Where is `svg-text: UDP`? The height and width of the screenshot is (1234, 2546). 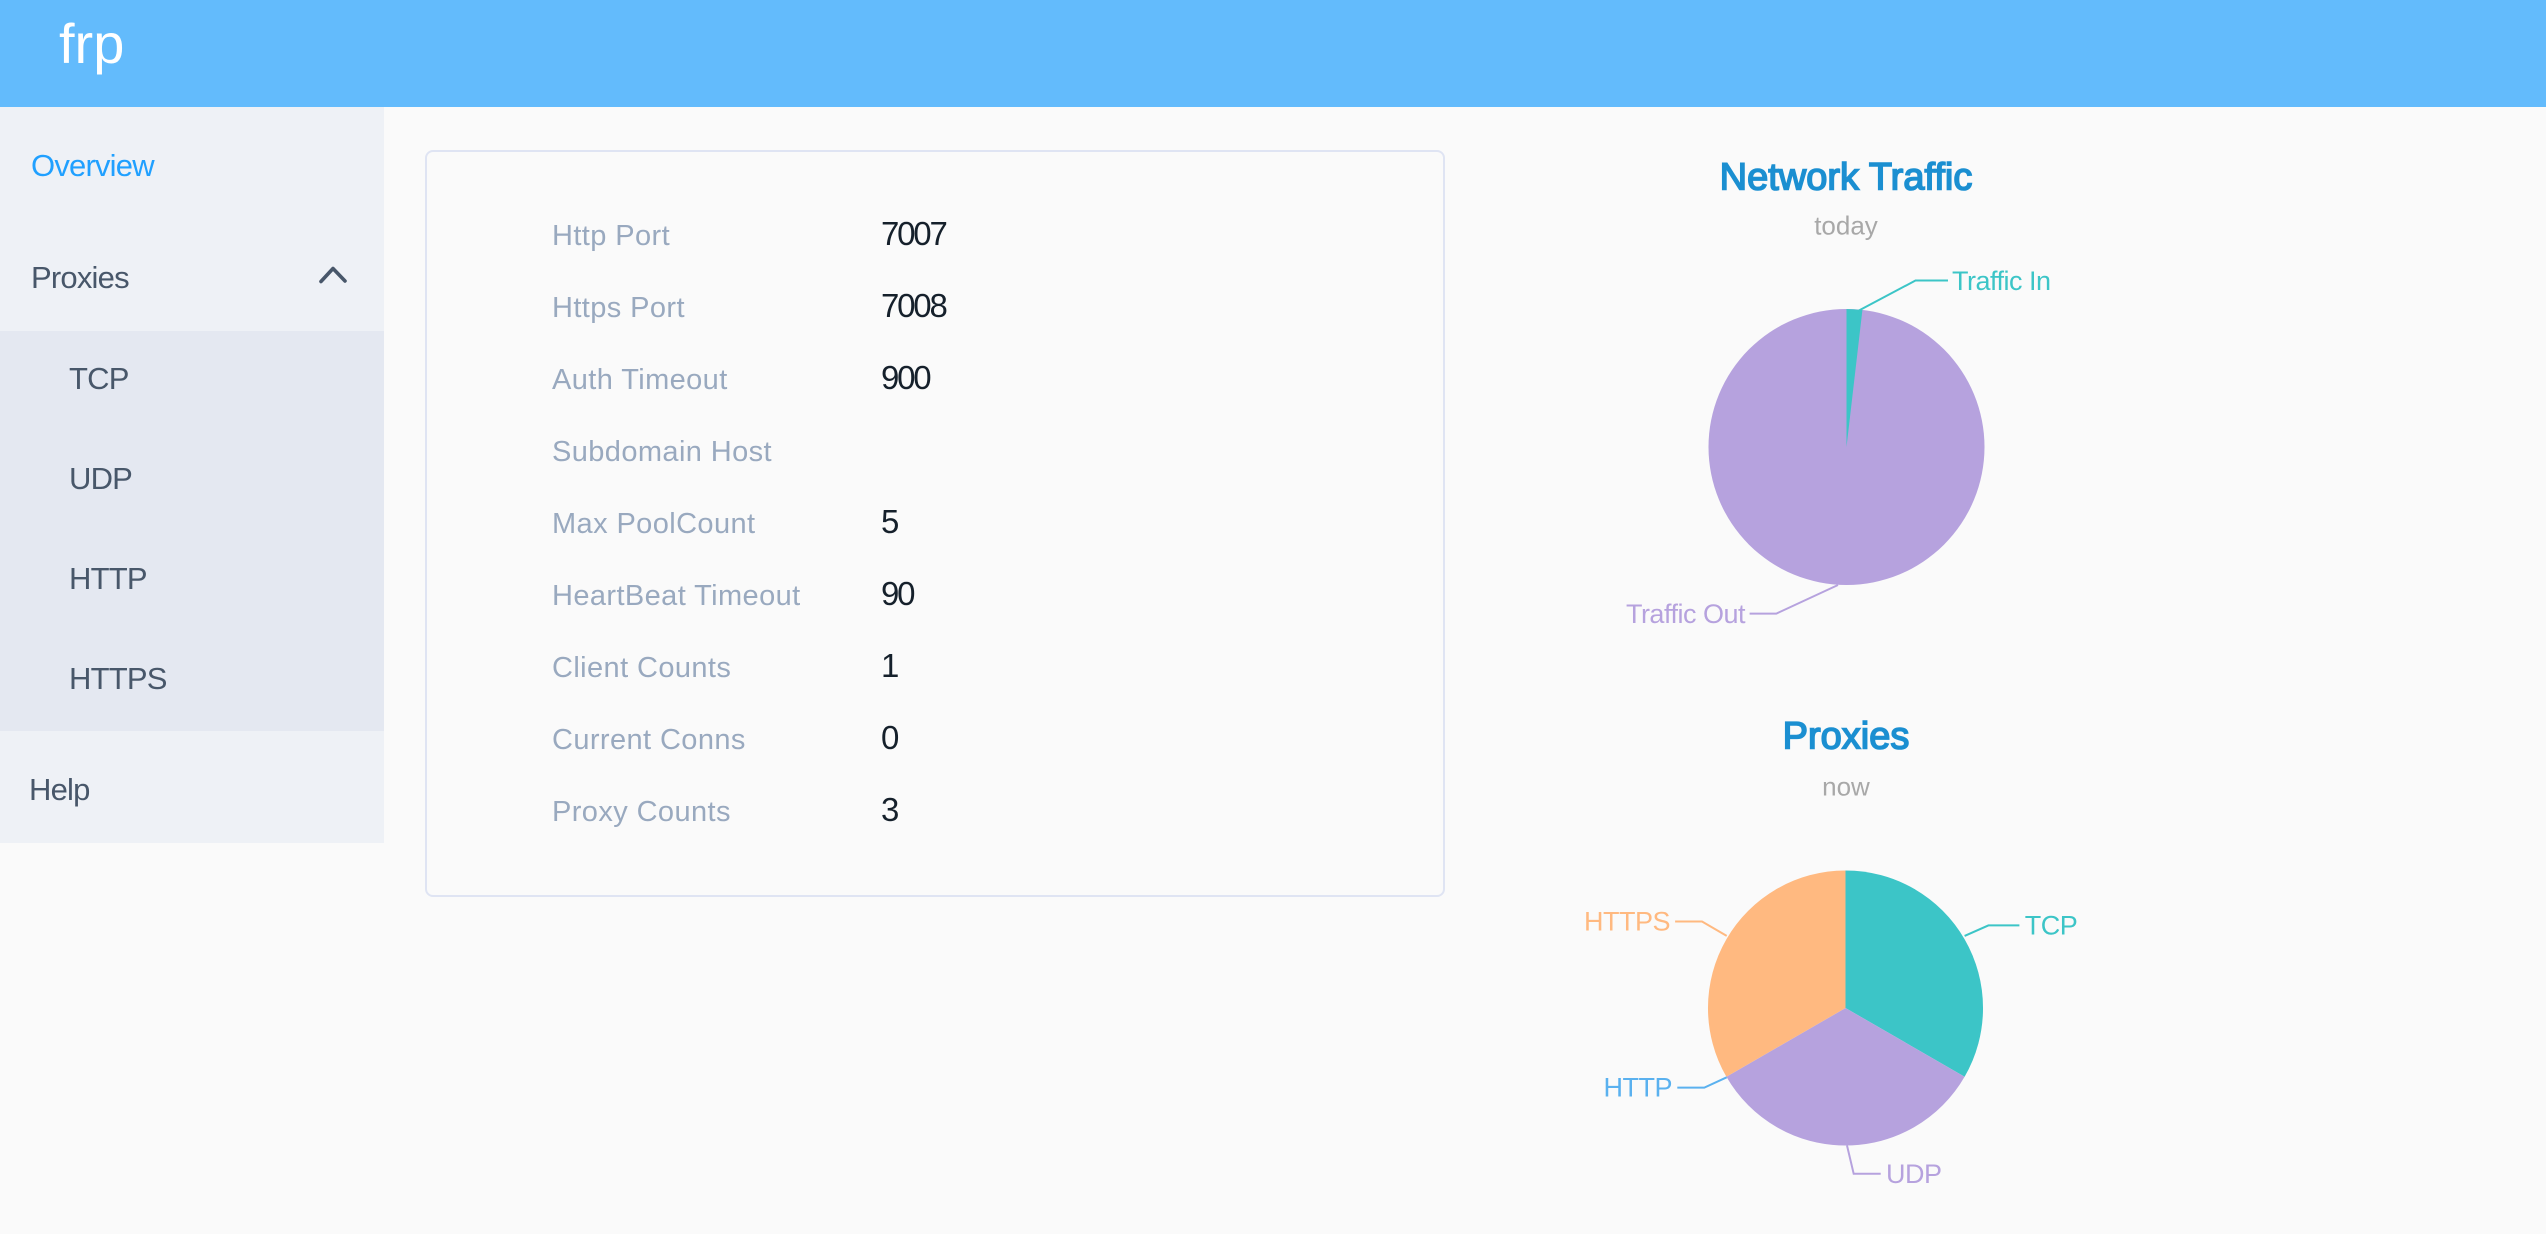 svg-text: UDP is located at coordinates (1914, 1174).